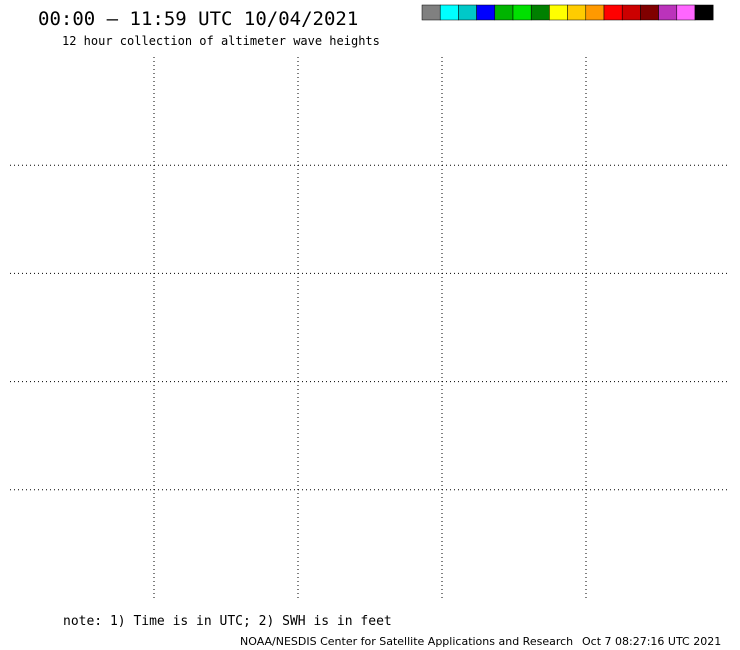 This screenshot has height=650, width=740. I want to click on chart-title: 00:00 – 11:59 UTC 10/04/2021, so click(198, 19).